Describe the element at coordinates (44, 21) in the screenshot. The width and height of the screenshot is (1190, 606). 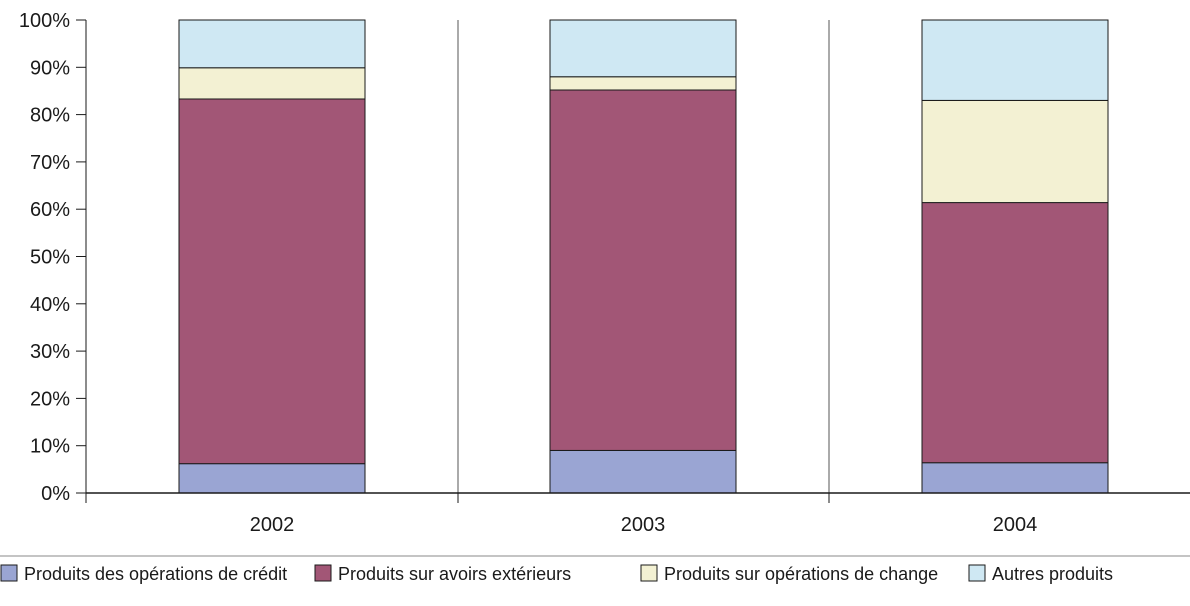
I see `y-tick-label: 100%` at that location.